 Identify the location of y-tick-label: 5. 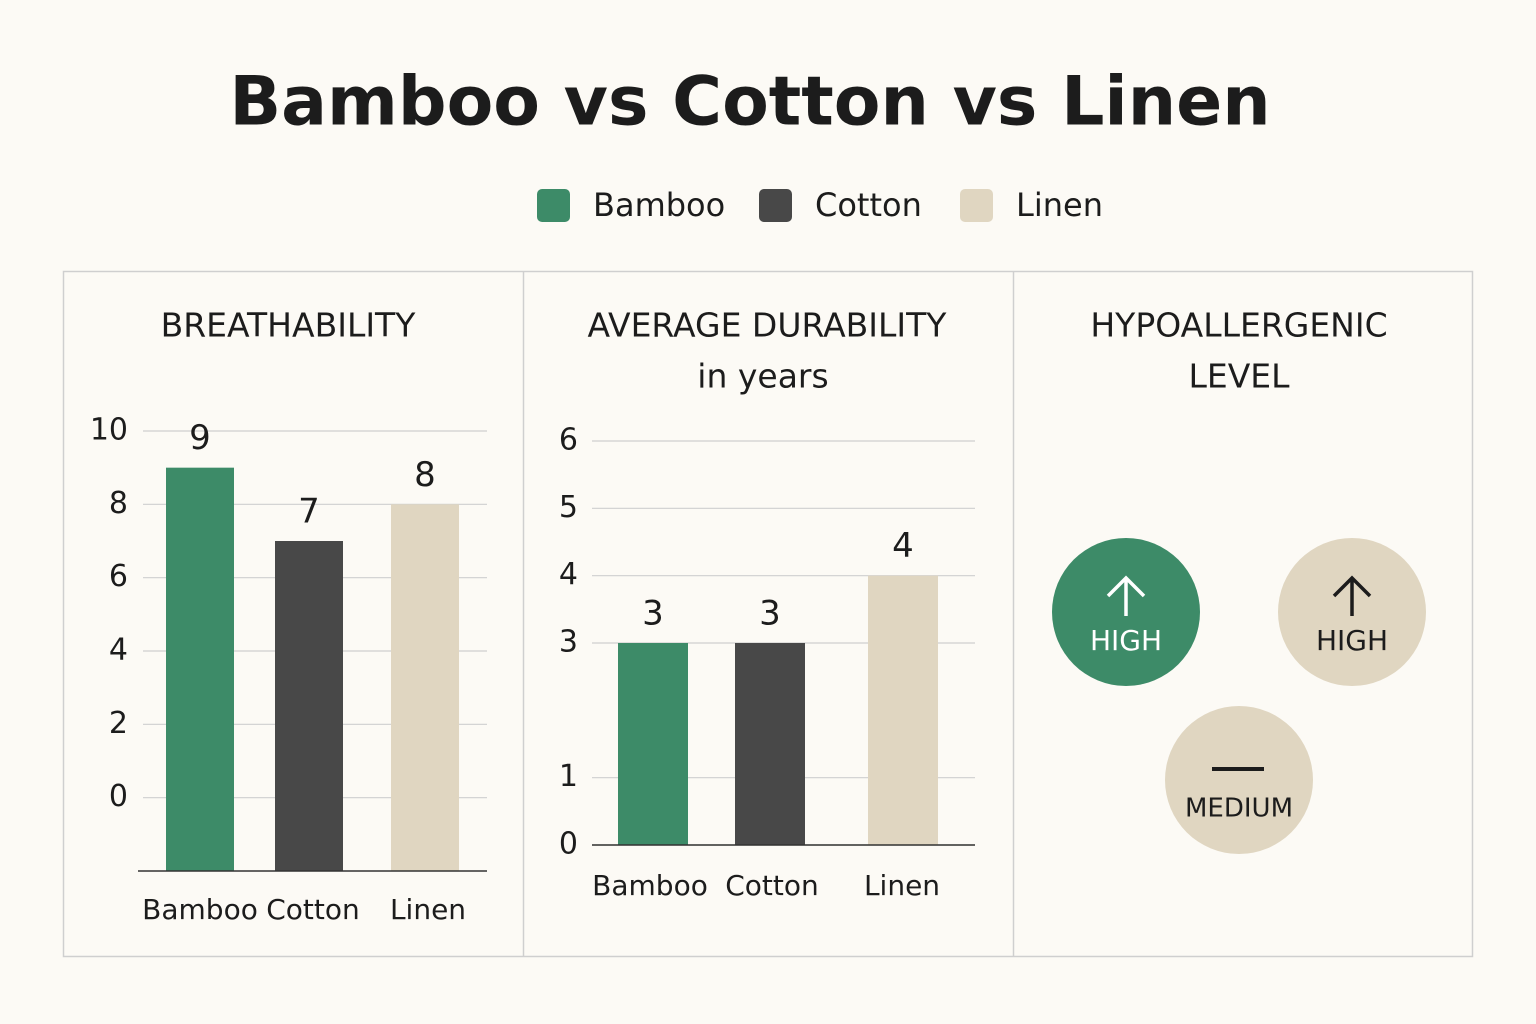
(568, 507).